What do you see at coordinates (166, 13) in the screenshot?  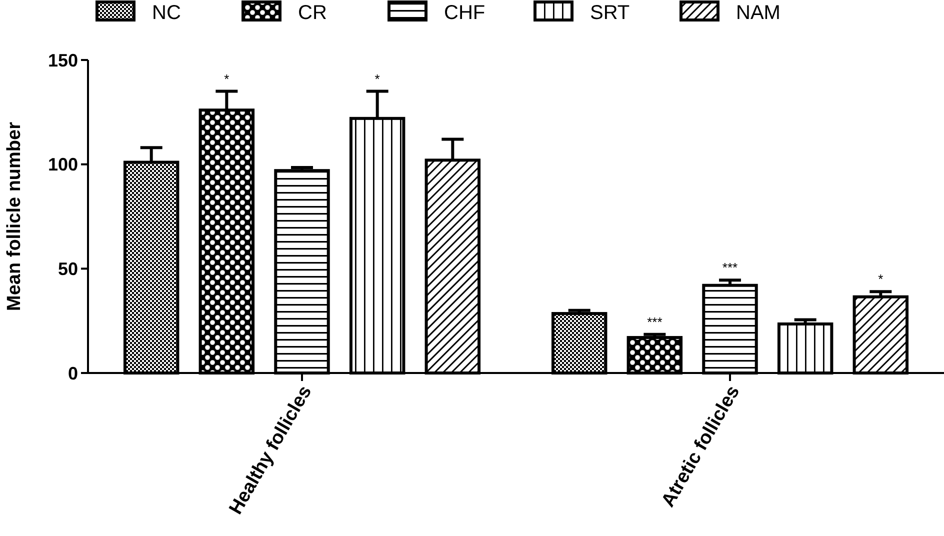 I see `legend-label: NC` at bounding box center [166, 13].